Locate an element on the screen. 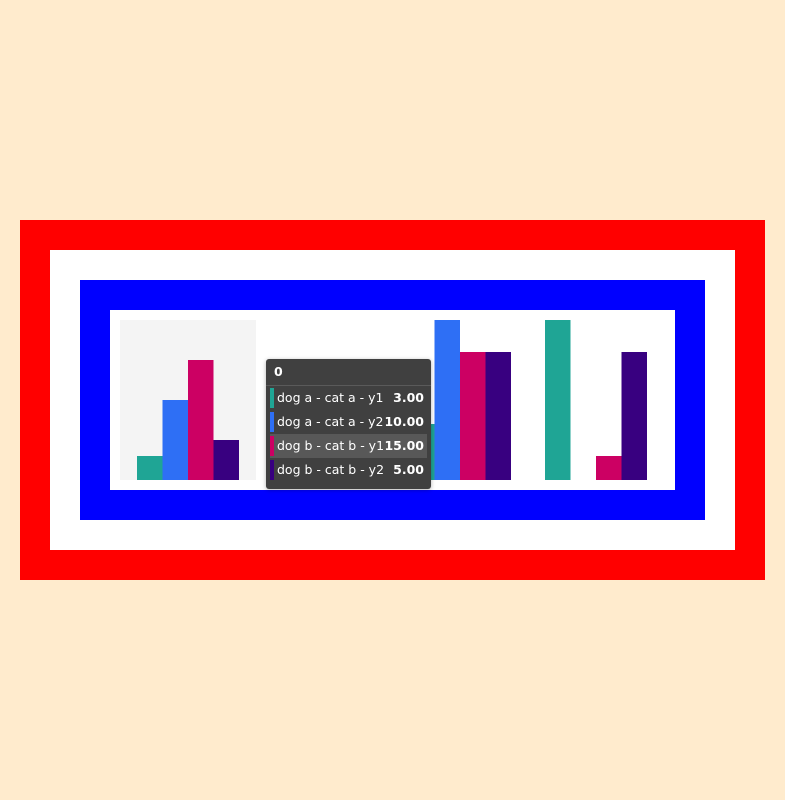 The height and width of the screenshot is (800, 785). tooltip-value: 15.00 is located at coordinates (404, 445).